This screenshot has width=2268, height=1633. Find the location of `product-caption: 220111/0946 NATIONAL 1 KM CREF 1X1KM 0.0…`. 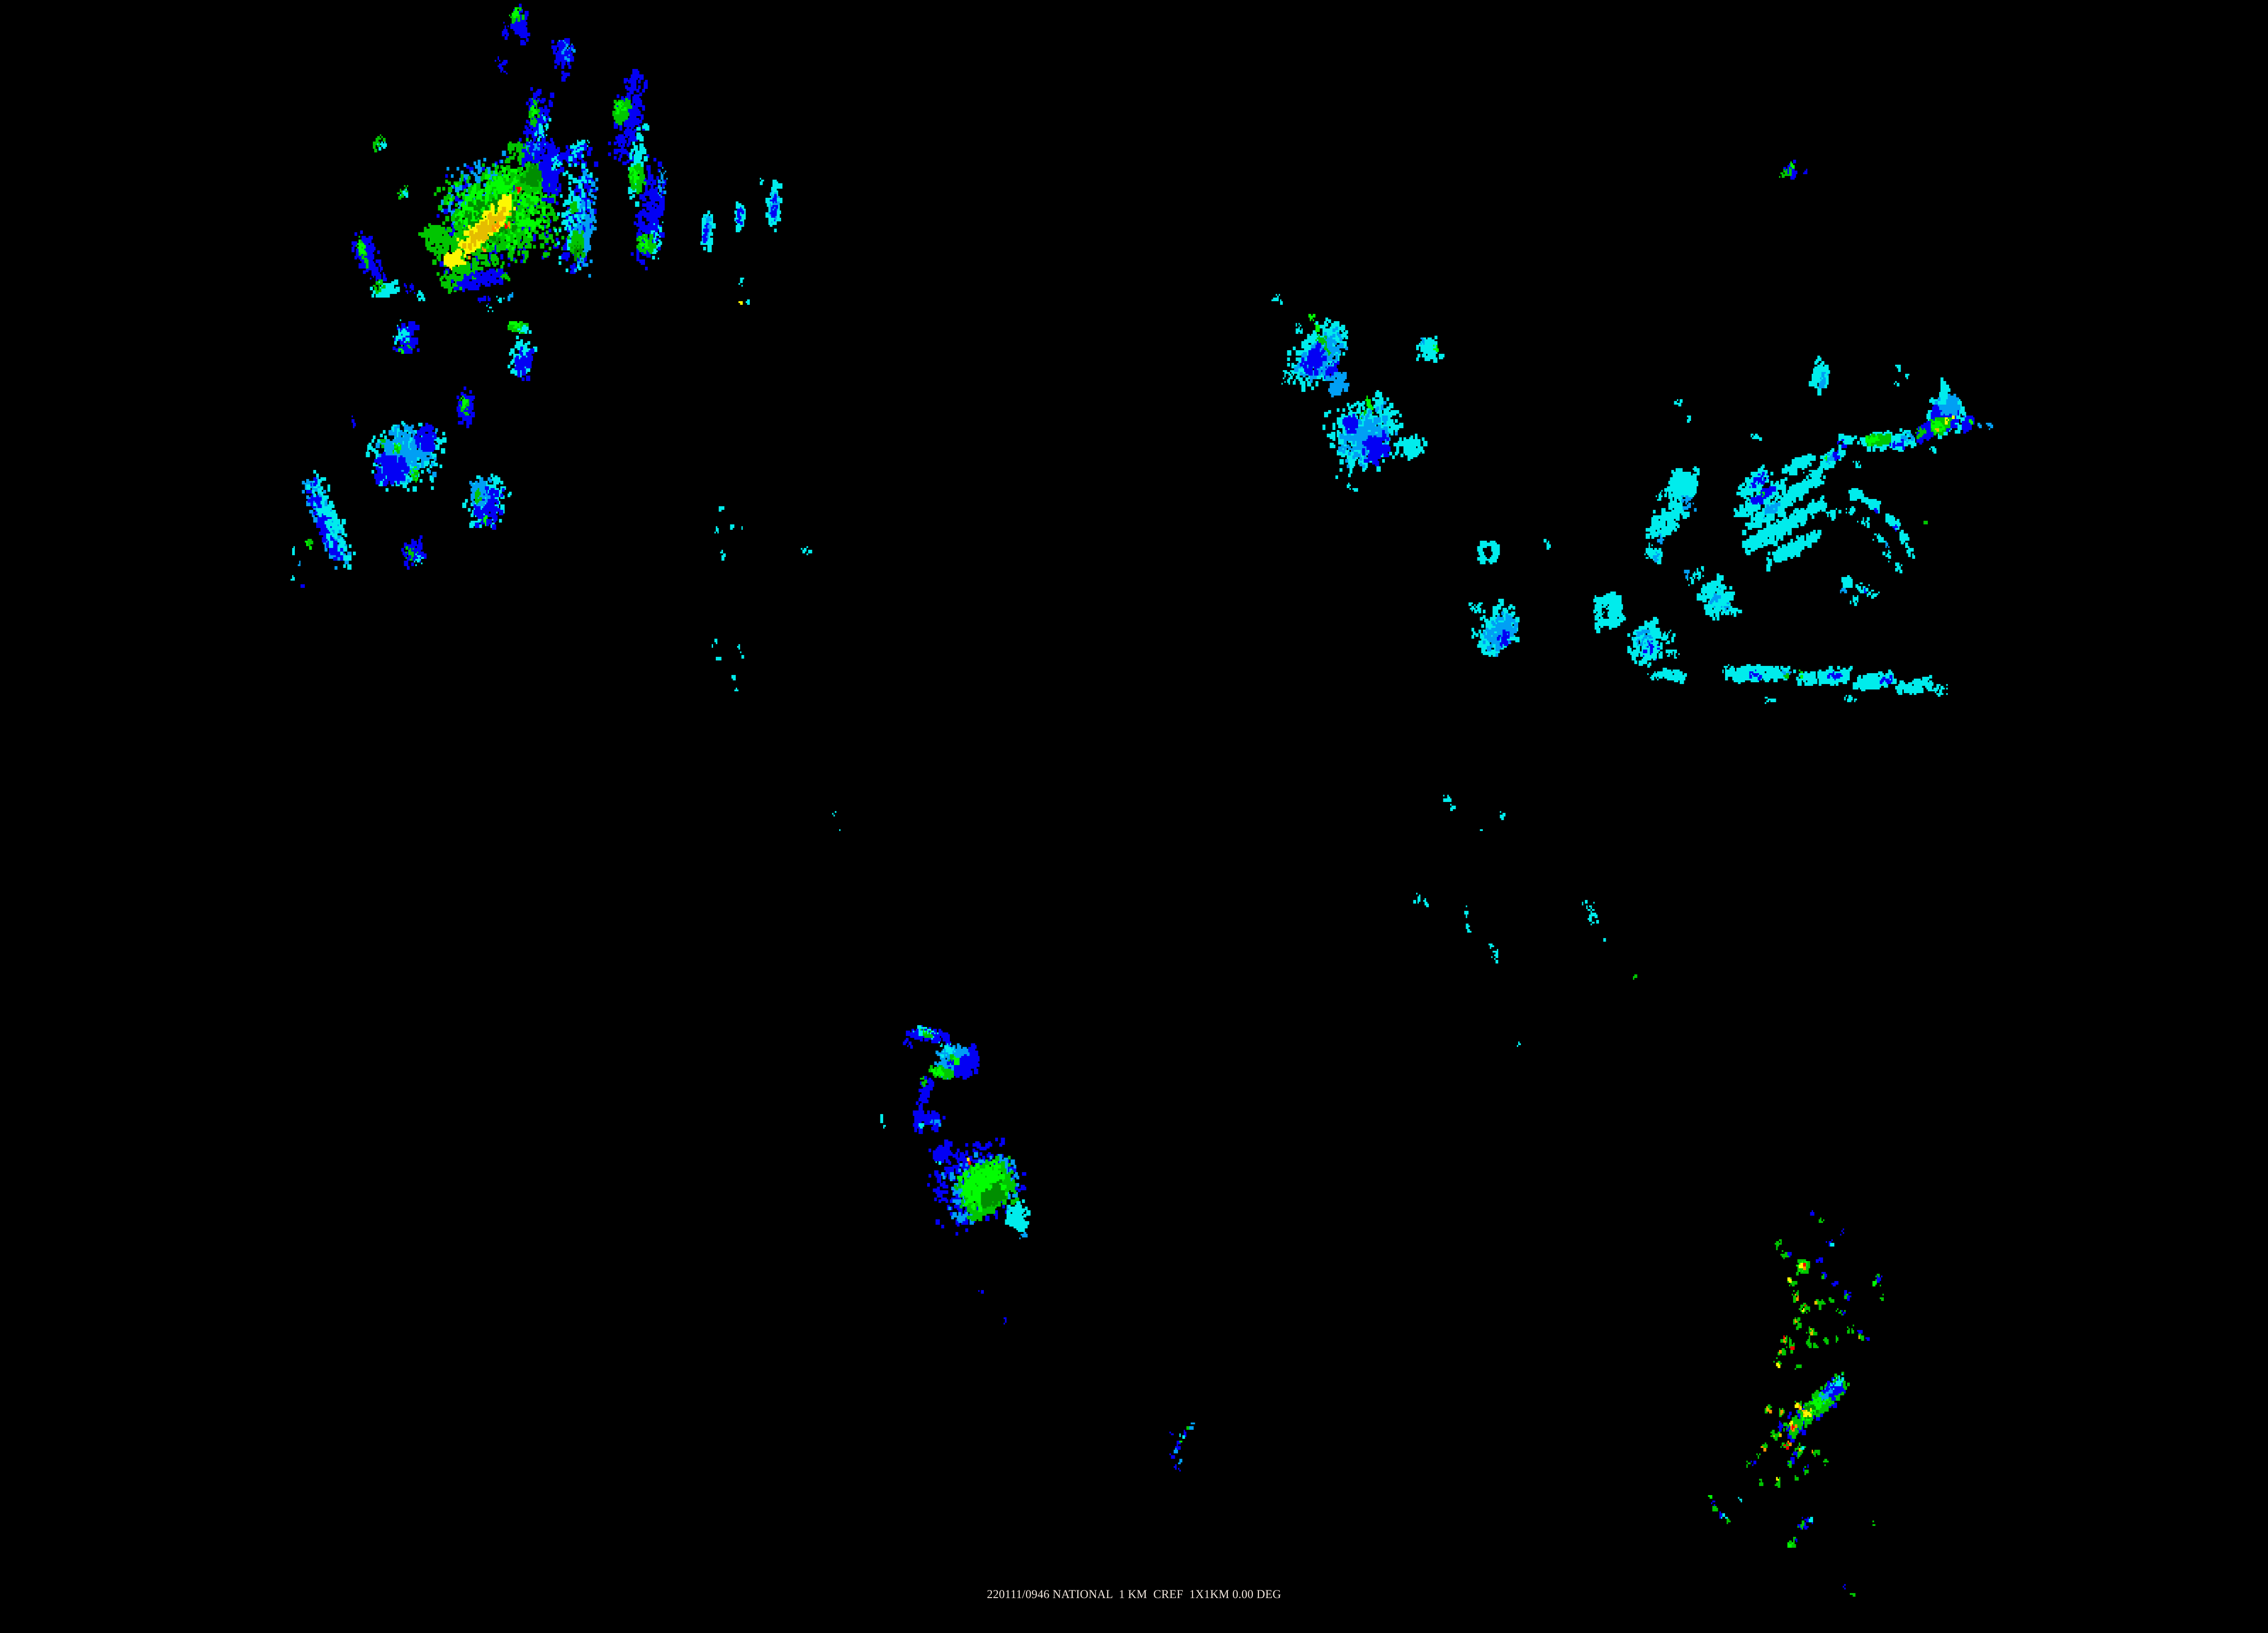

product-caption: 220111/0946 NATIONAL 1 KM CREF 1X1KM 0.0… is located at coordinates (1134, 1594).